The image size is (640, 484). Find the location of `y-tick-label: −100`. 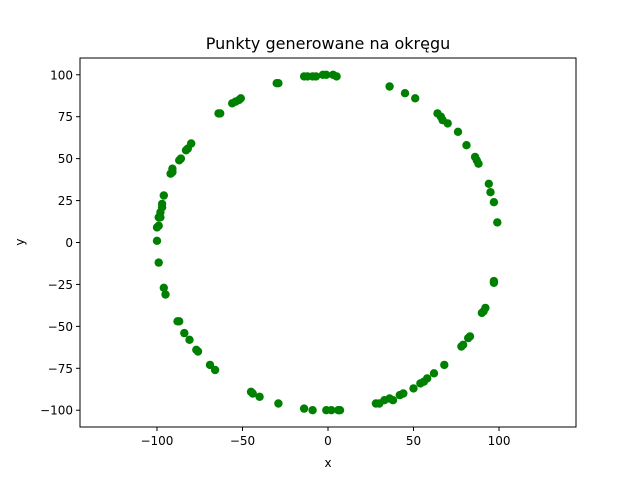

y-tick-label: −100 is located at coordinates (56, 411).